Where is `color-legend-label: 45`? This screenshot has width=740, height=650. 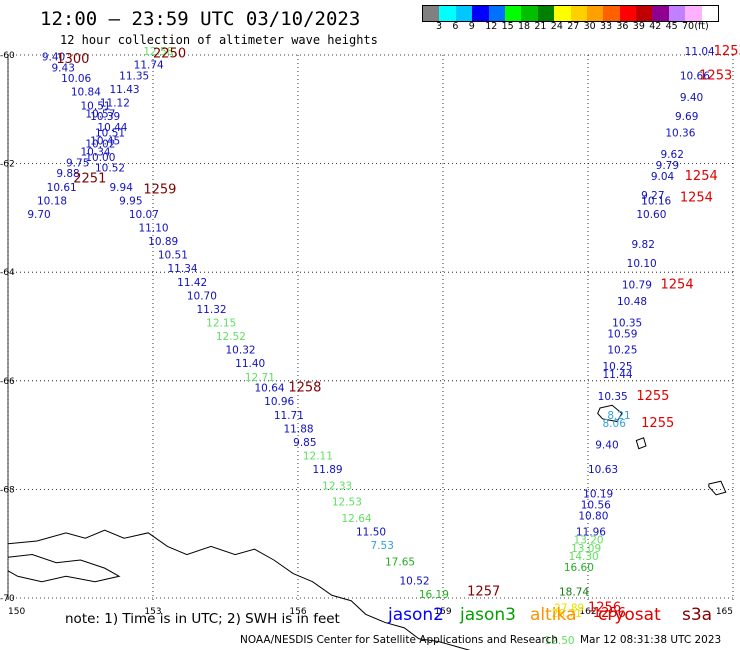
color-legend-label: 45 is located at coordinates (671, 26).